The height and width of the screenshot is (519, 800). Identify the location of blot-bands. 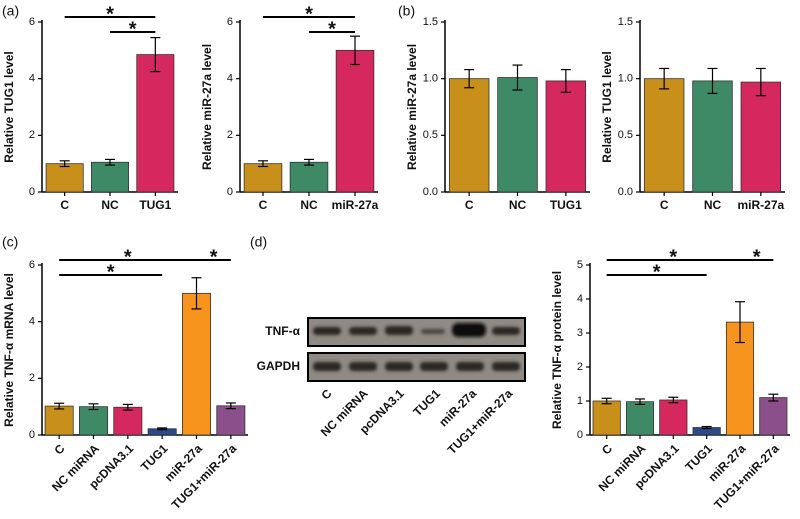
(416, 347).